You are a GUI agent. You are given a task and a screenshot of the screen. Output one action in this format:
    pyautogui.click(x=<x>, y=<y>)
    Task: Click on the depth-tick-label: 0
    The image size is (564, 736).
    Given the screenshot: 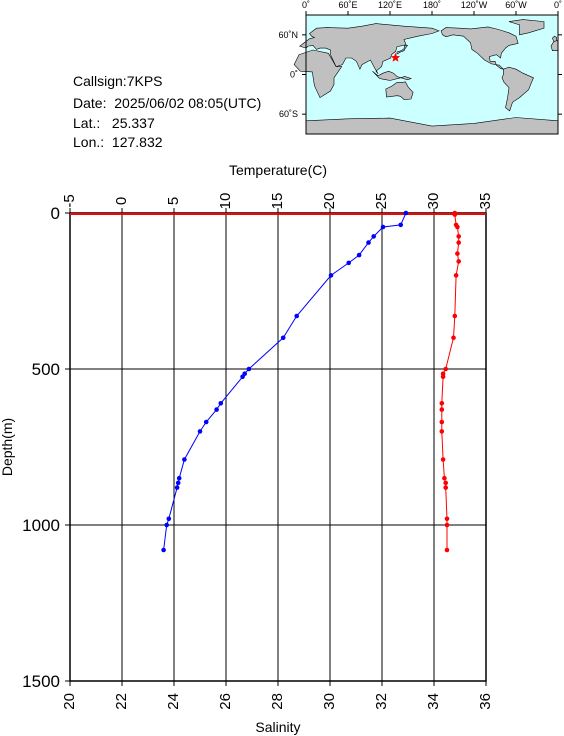 What is the action you would take?
    pyautogui.click(x=55, y=213)
    